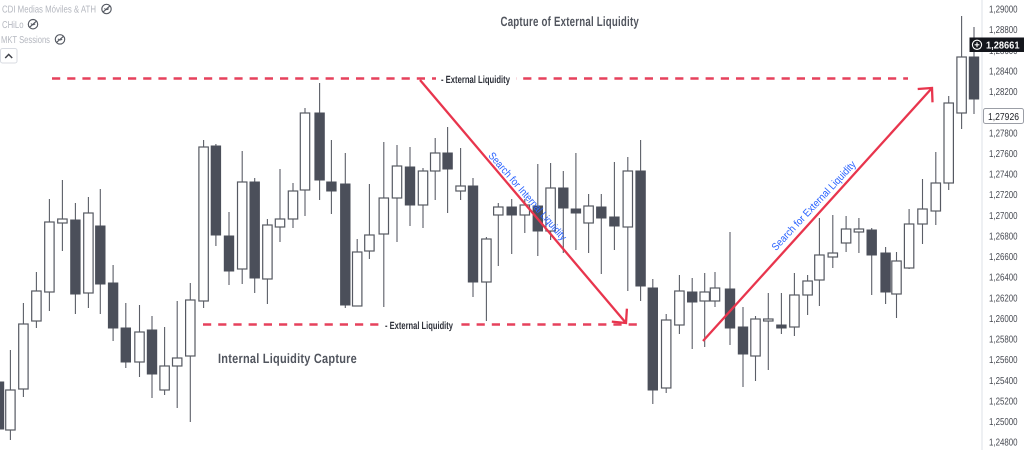 This screenshot has width=1024, height=450. Describe the element at coordinates (1003, 381) in the screenshot. I see `svg-text: 1,25400` at that location.